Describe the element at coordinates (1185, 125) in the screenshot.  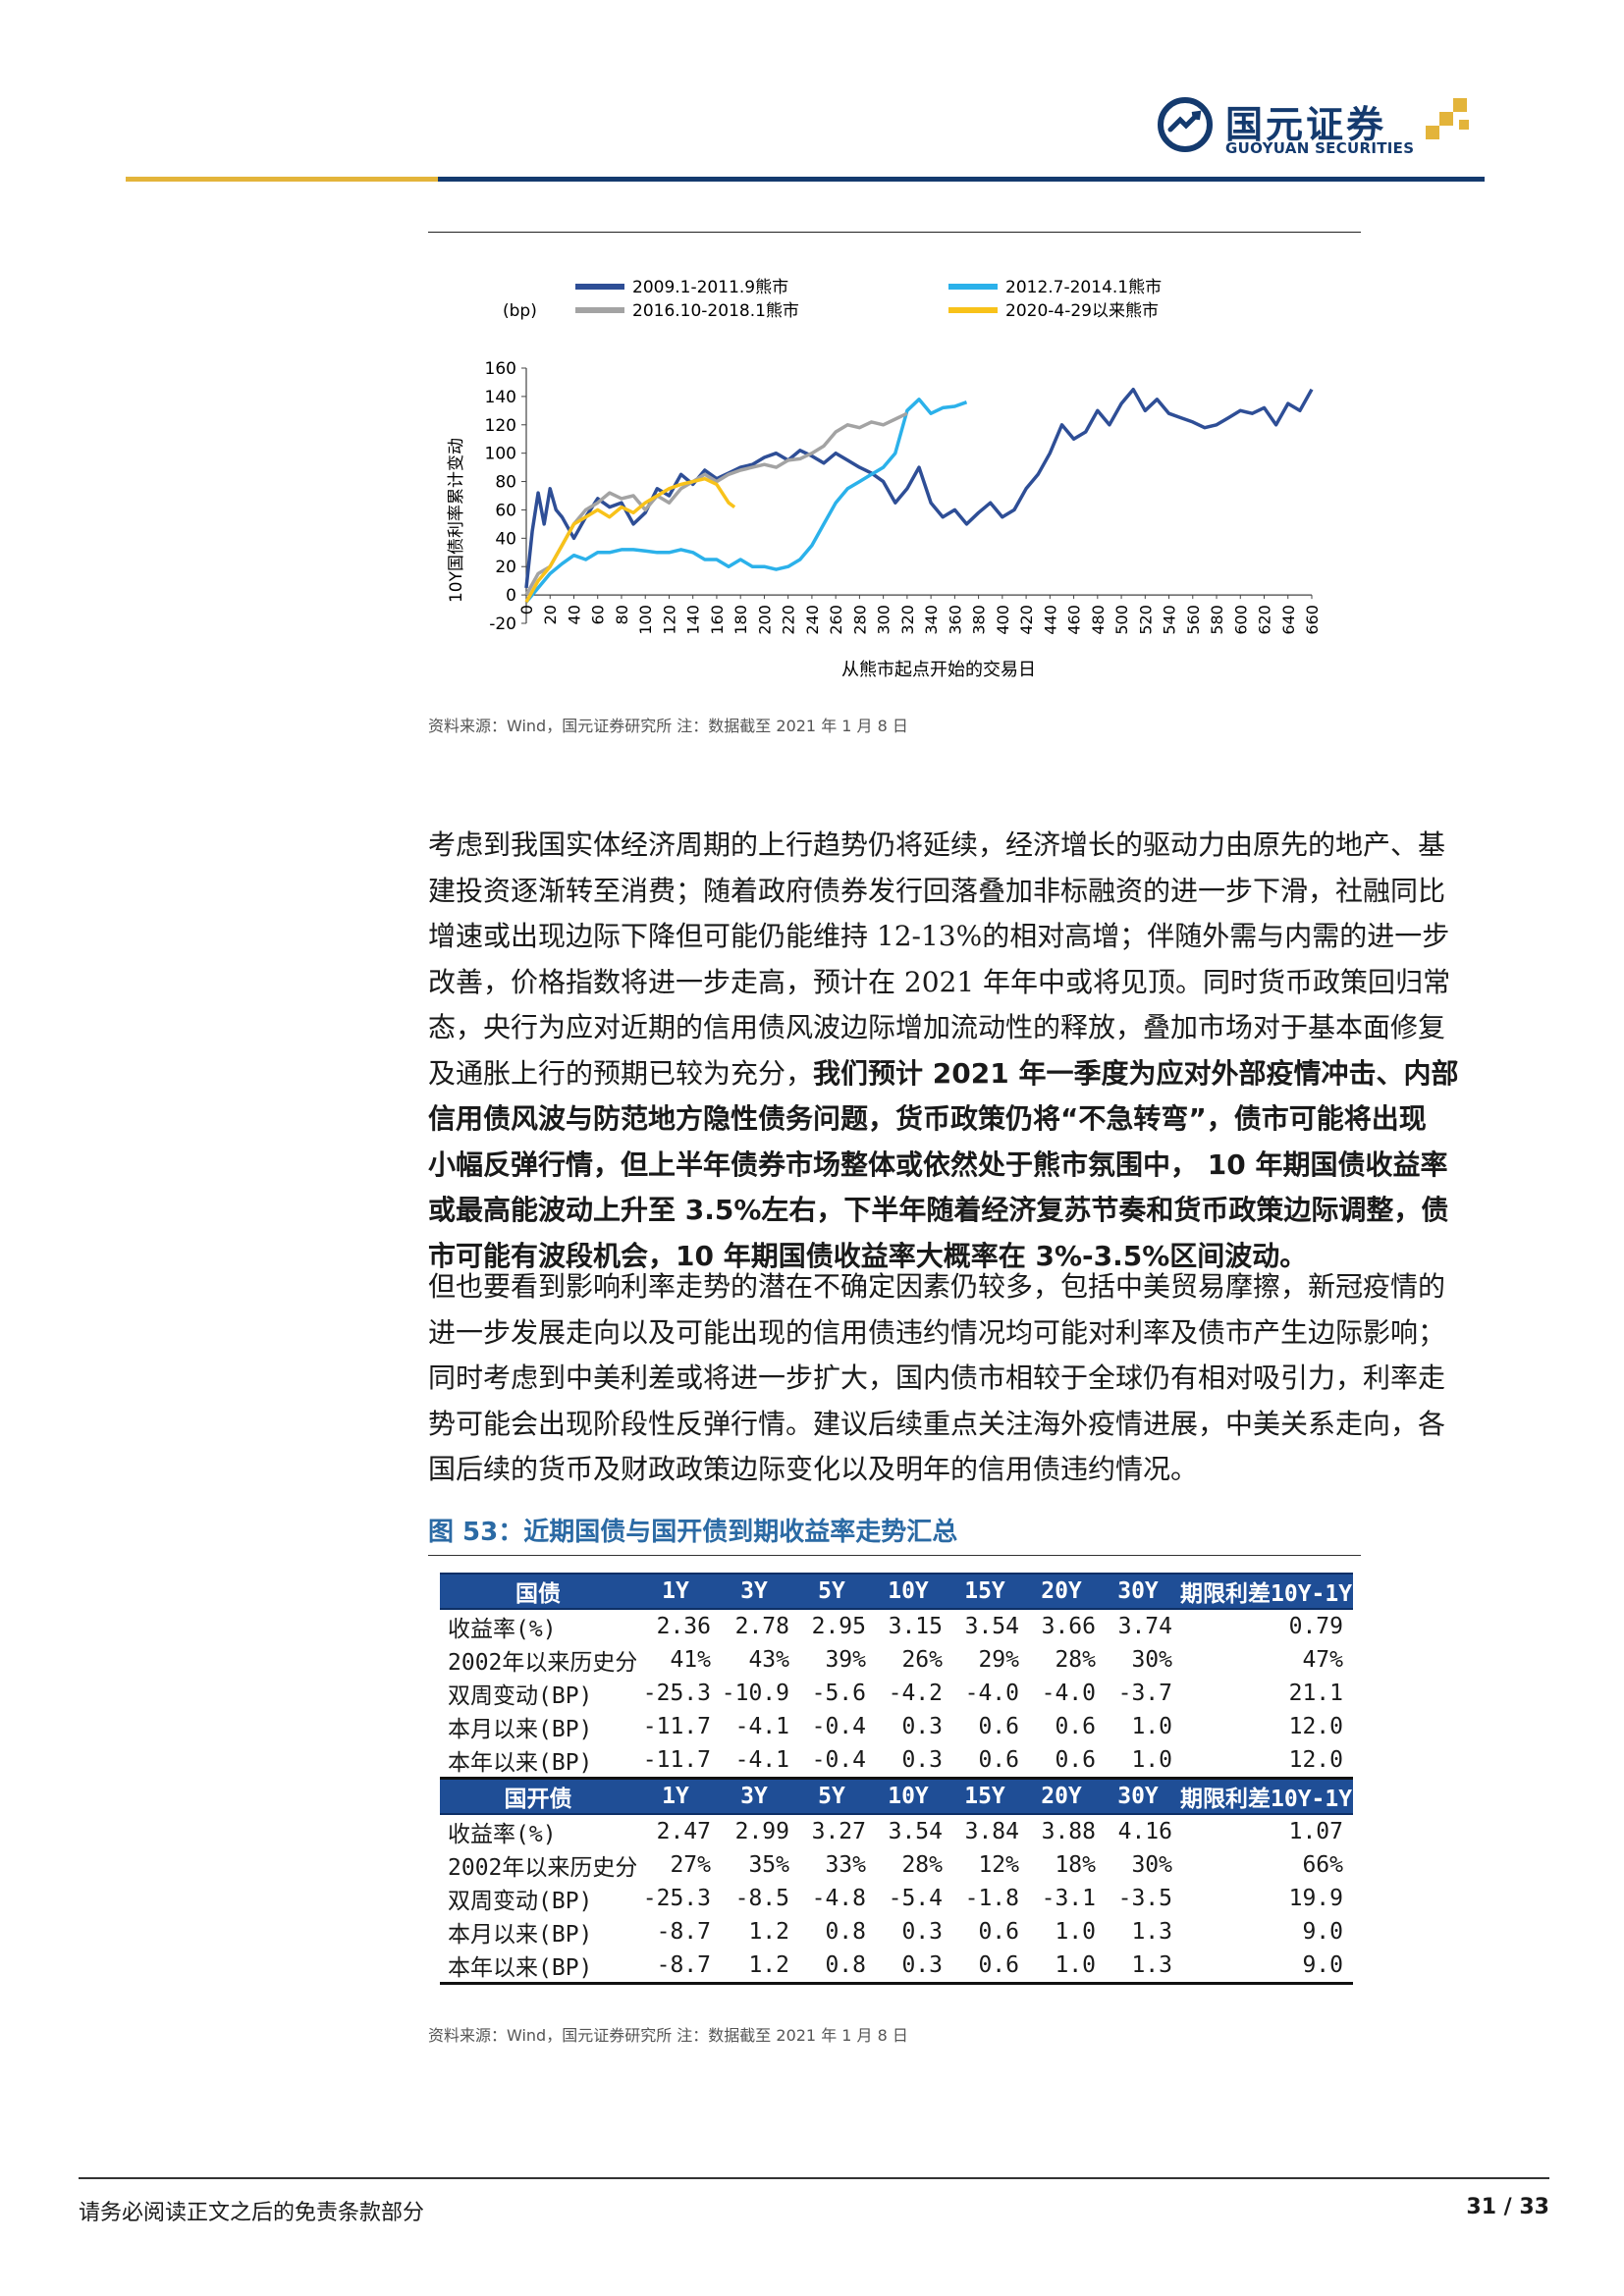
I see `logo-ring-icon` at that location.